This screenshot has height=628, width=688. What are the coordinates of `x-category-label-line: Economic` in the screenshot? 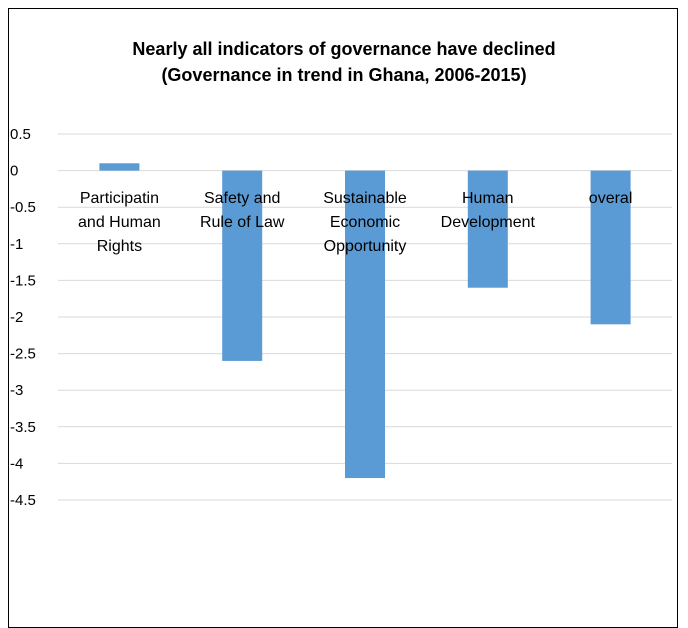 It's located at (365, 222).